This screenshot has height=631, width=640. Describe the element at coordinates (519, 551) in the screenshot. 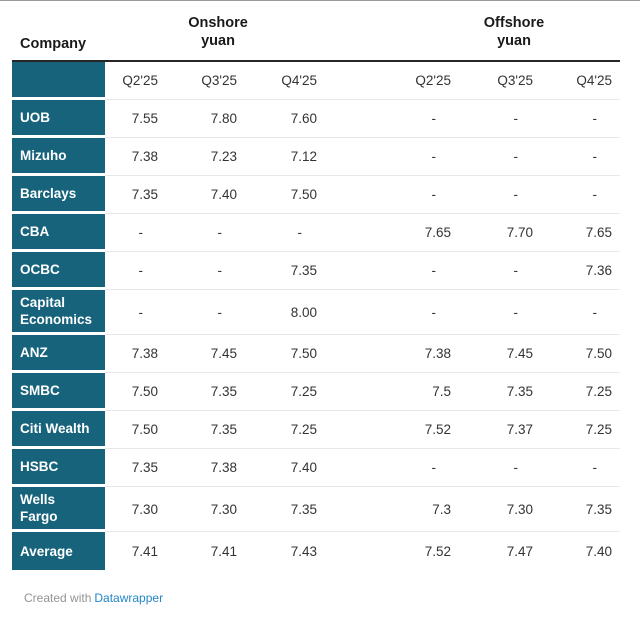

I see `value-cell: 7.47` at that location.